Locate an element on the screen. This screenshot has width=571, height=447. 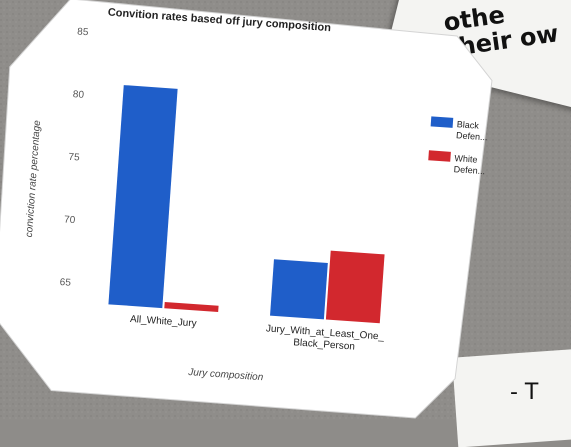
legend-label: White is located at coordinates (466, 159).